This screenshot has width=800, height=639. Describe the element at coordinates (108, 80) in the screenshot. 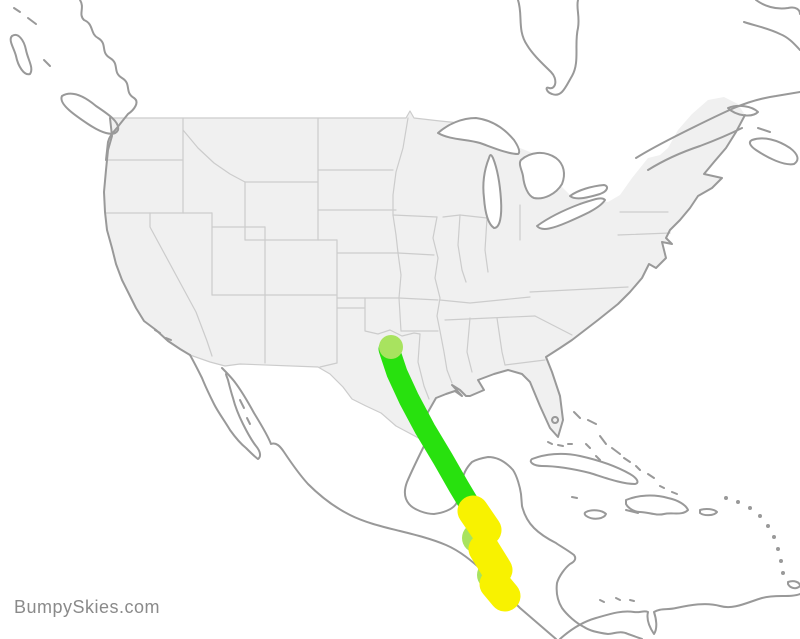

I see `bc-alaska-coast` at that location.